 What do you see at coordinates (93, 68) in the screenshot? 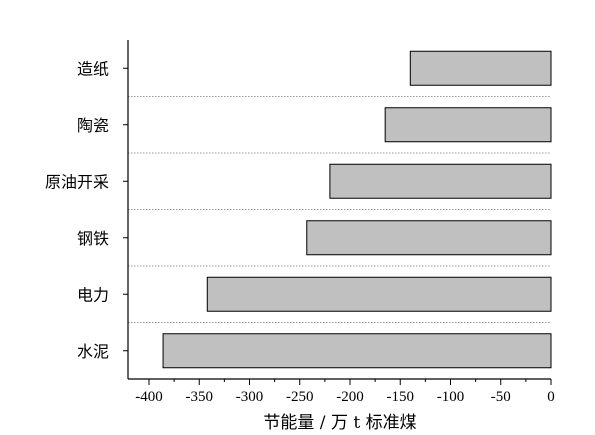
I see `category-label: 造纸` at bounding box center [93, 68].